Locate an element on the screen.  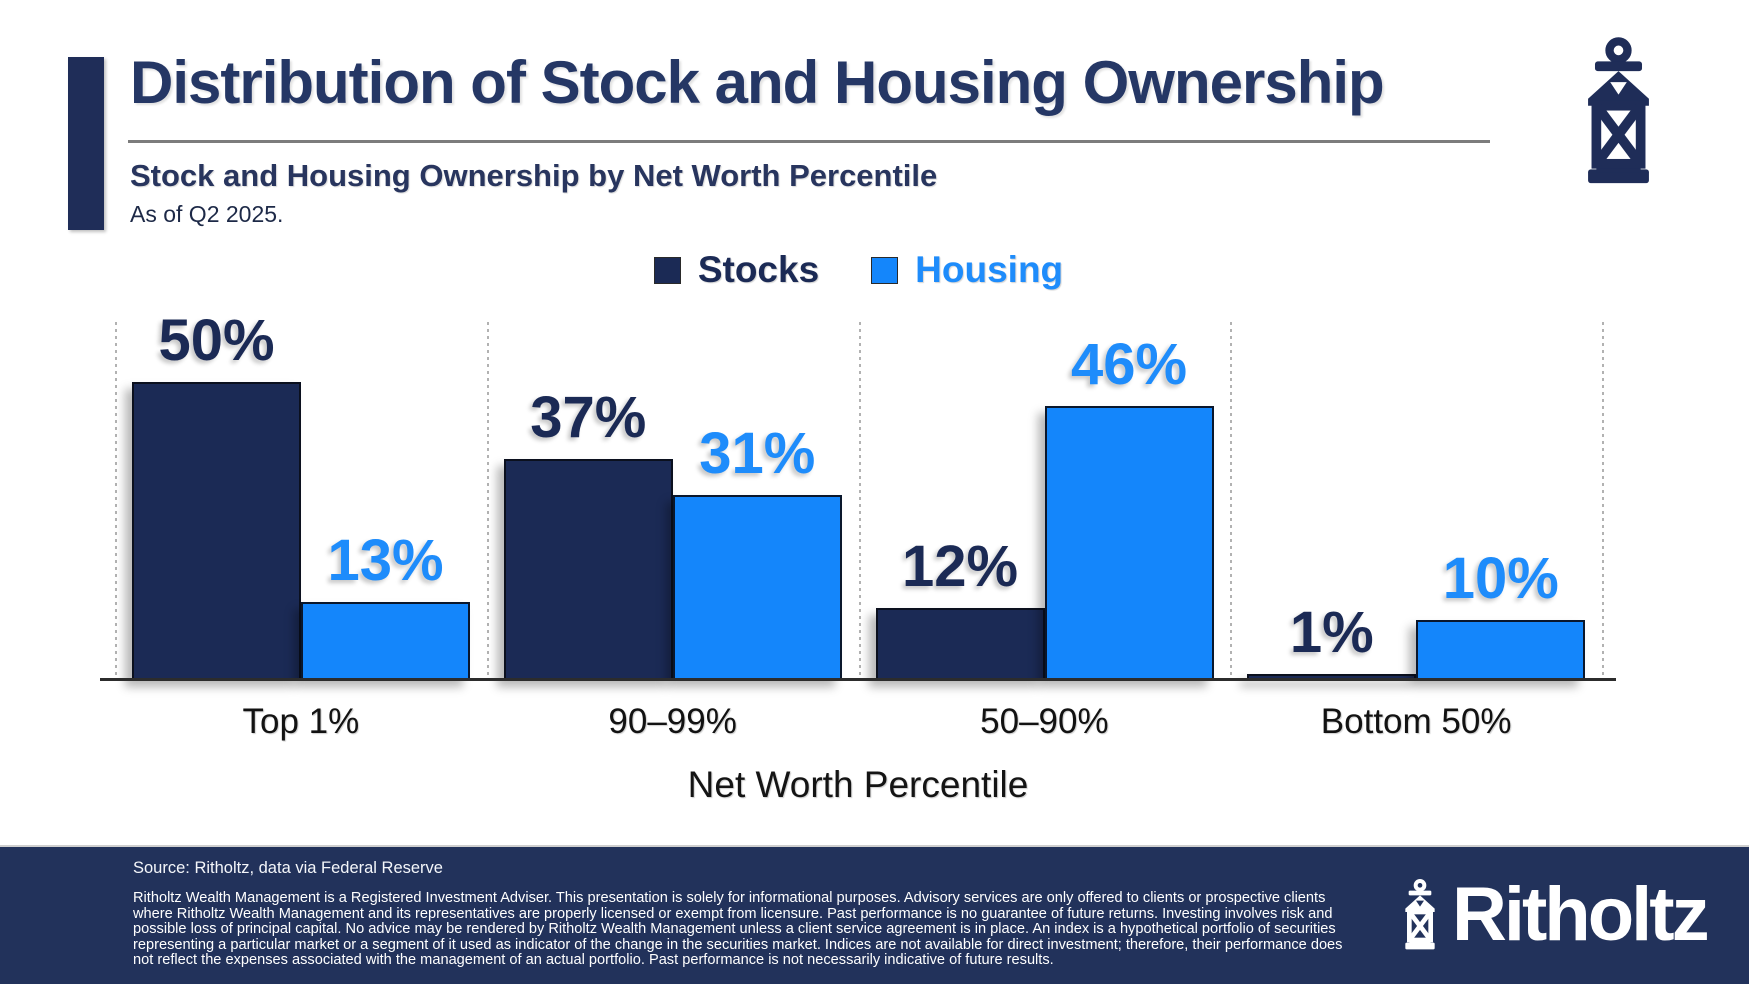
category-label-2: 90–99% is located at coordinates (672, 721).